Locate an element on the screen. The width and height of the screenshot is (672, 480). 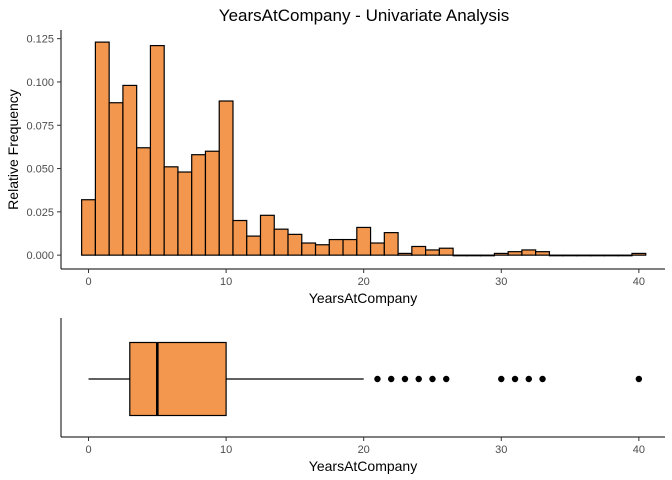
boxplot-x-tick-label: 20 is located at coordinates (364, 450).